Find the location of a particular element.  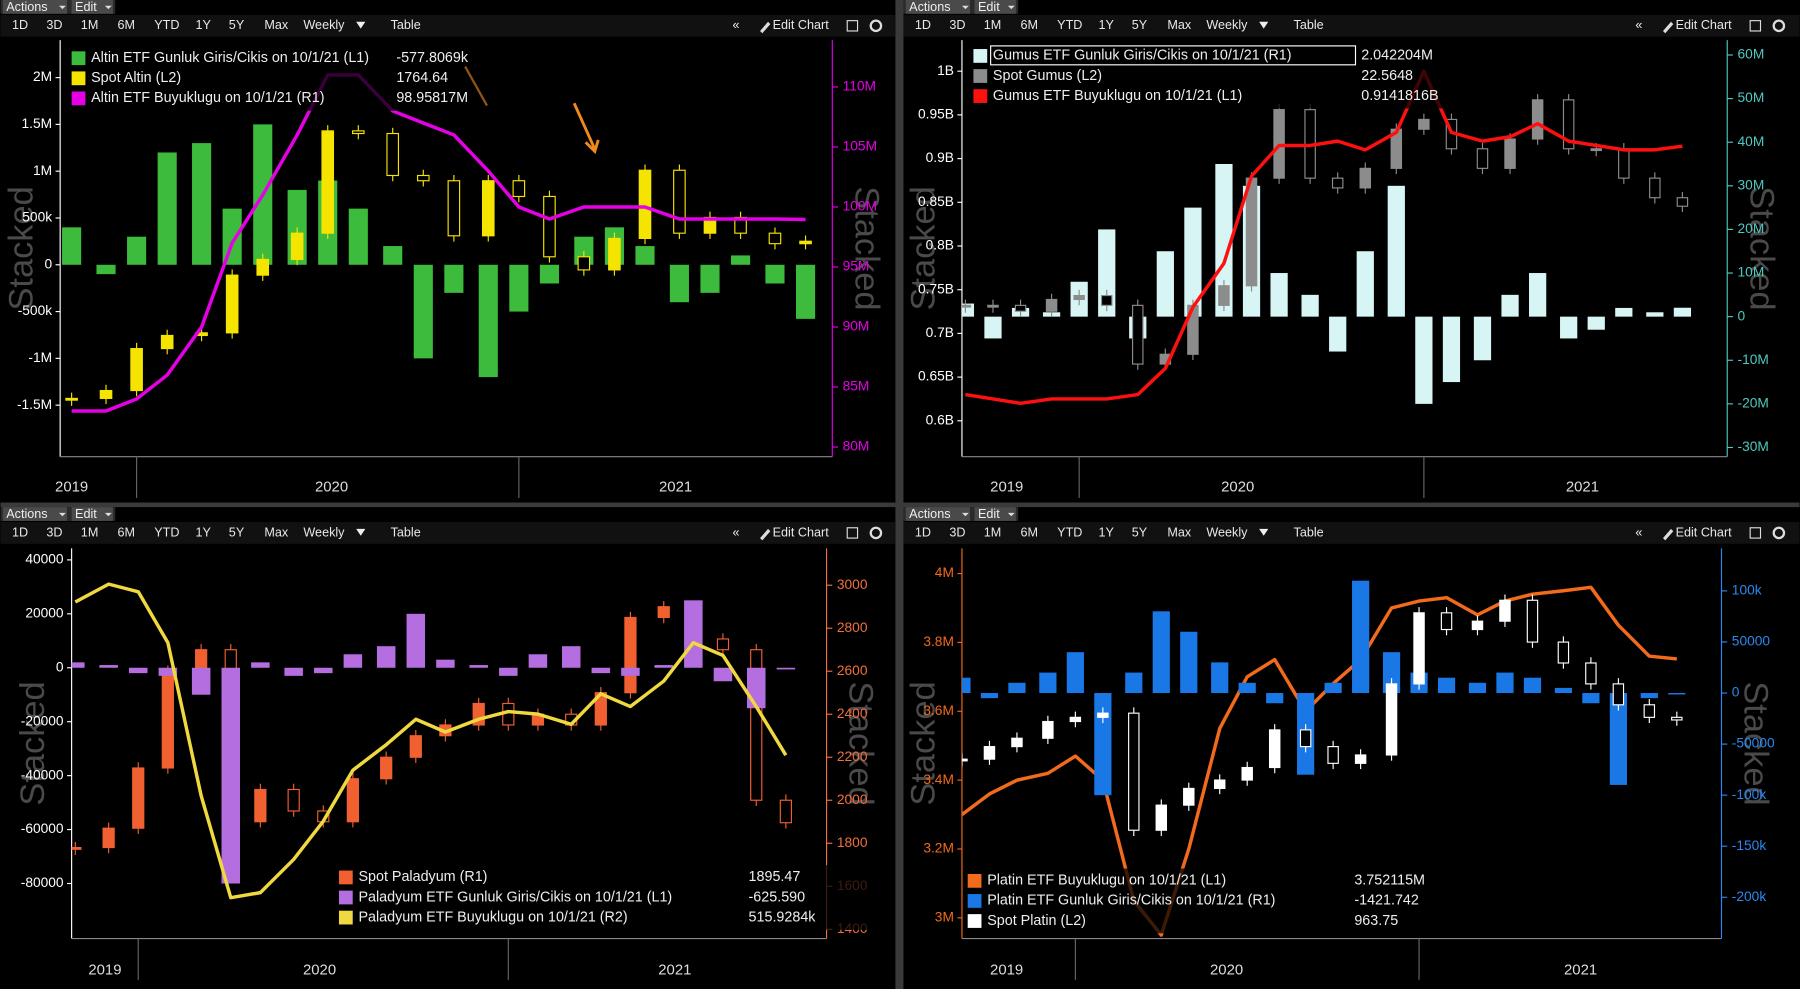

x-tick-label: 2021 is located at coordinates (674, 971).